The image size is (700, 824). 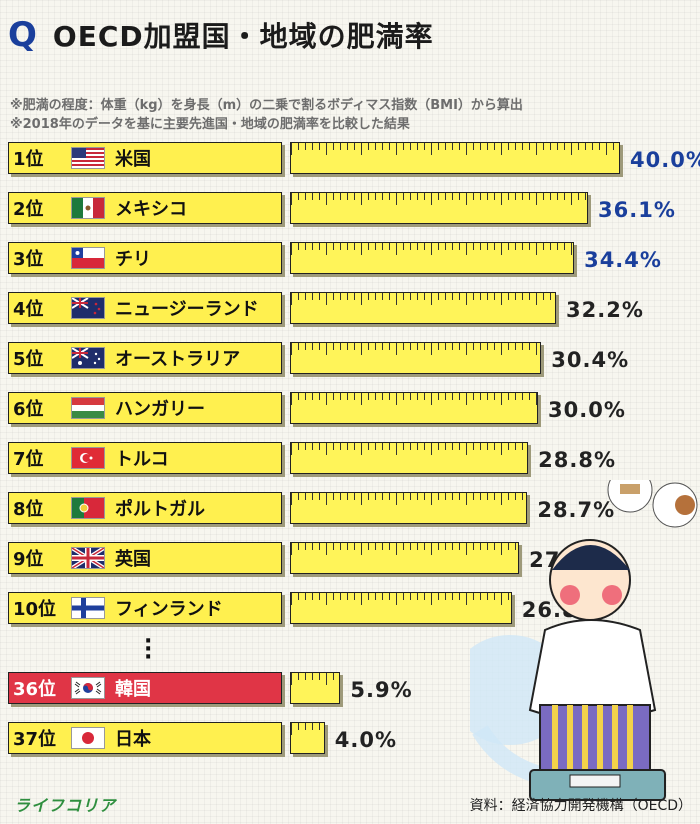 I want to click on country-label: 2位 メキシコ, so click(x=145, y=208).